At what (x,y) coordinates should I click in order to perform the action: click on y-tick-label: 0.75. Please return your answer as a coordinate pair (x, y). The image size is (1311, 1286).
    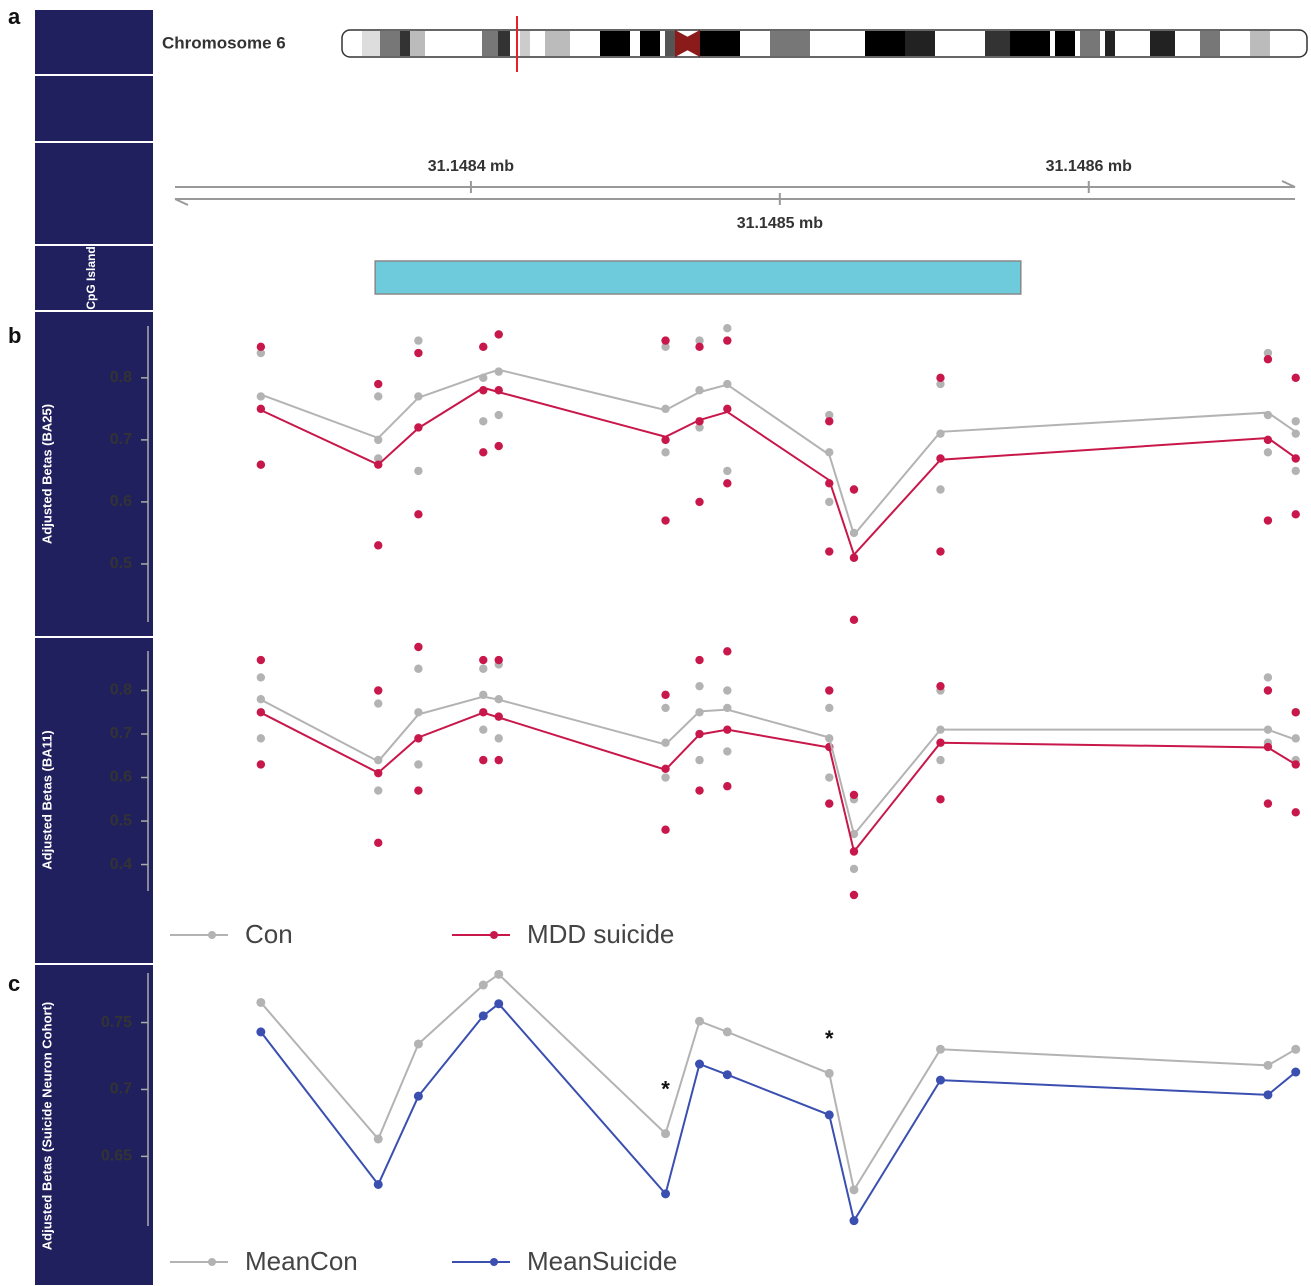
    Looking at the image, I should click on (116, 1022).